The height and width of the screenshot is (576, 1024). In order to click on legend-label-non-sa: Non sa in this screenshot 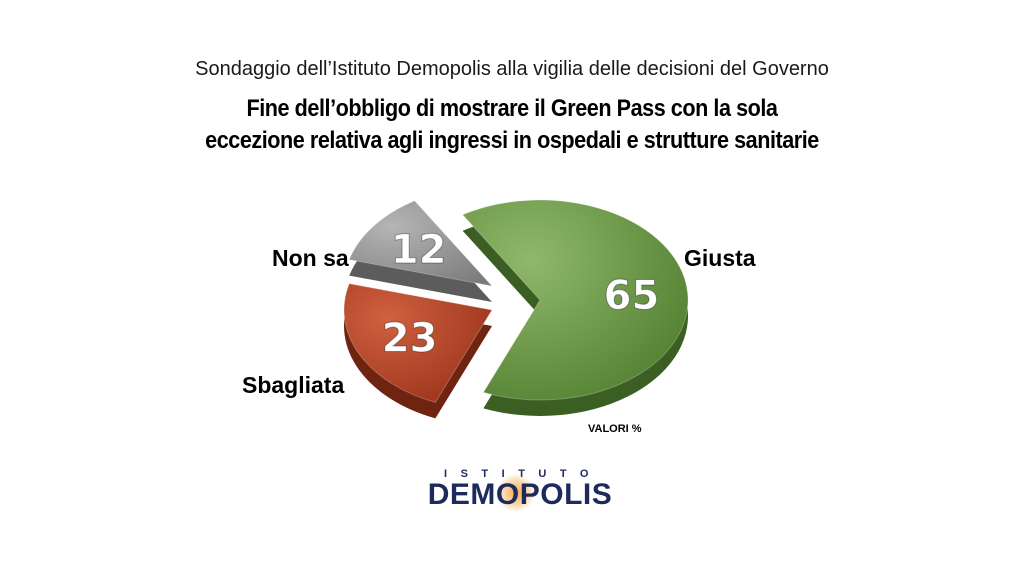, I will do `click(310, 258)`.